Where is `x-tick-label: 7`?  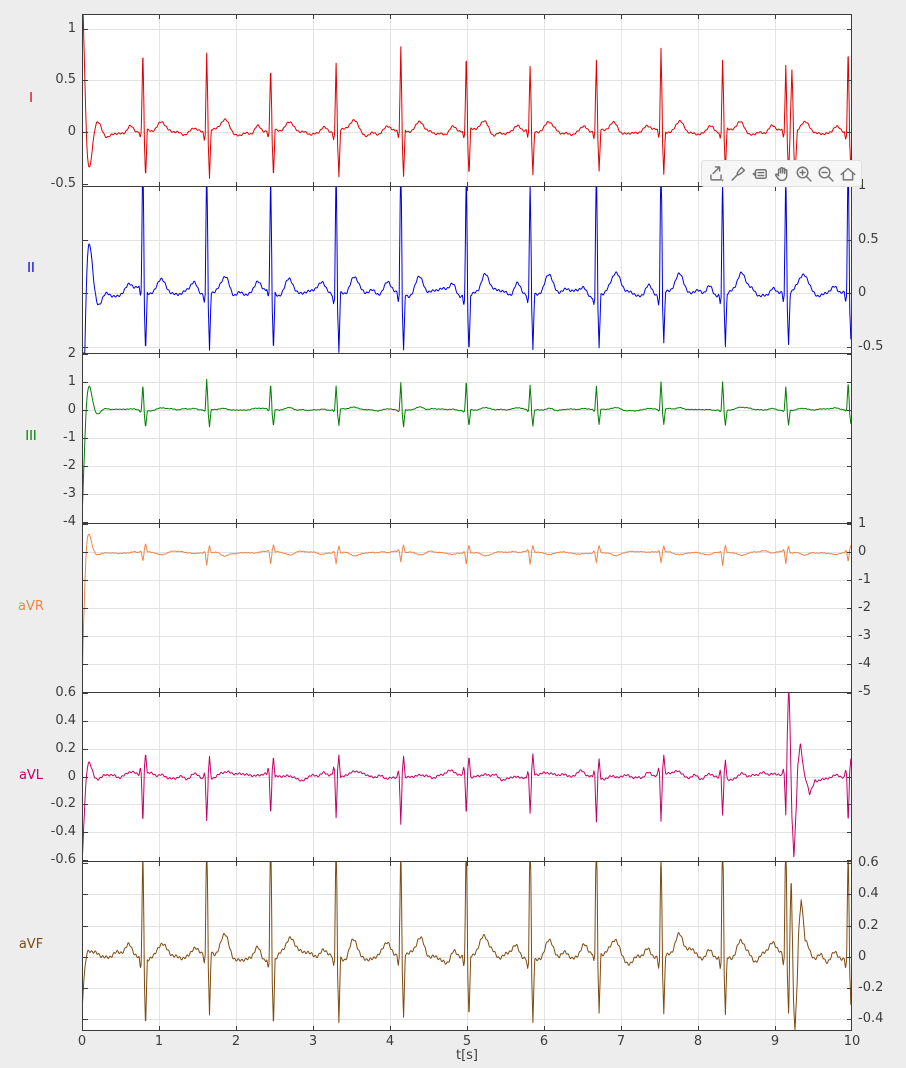
x-tick-label: 7 is located at coordinates (621, 1041).